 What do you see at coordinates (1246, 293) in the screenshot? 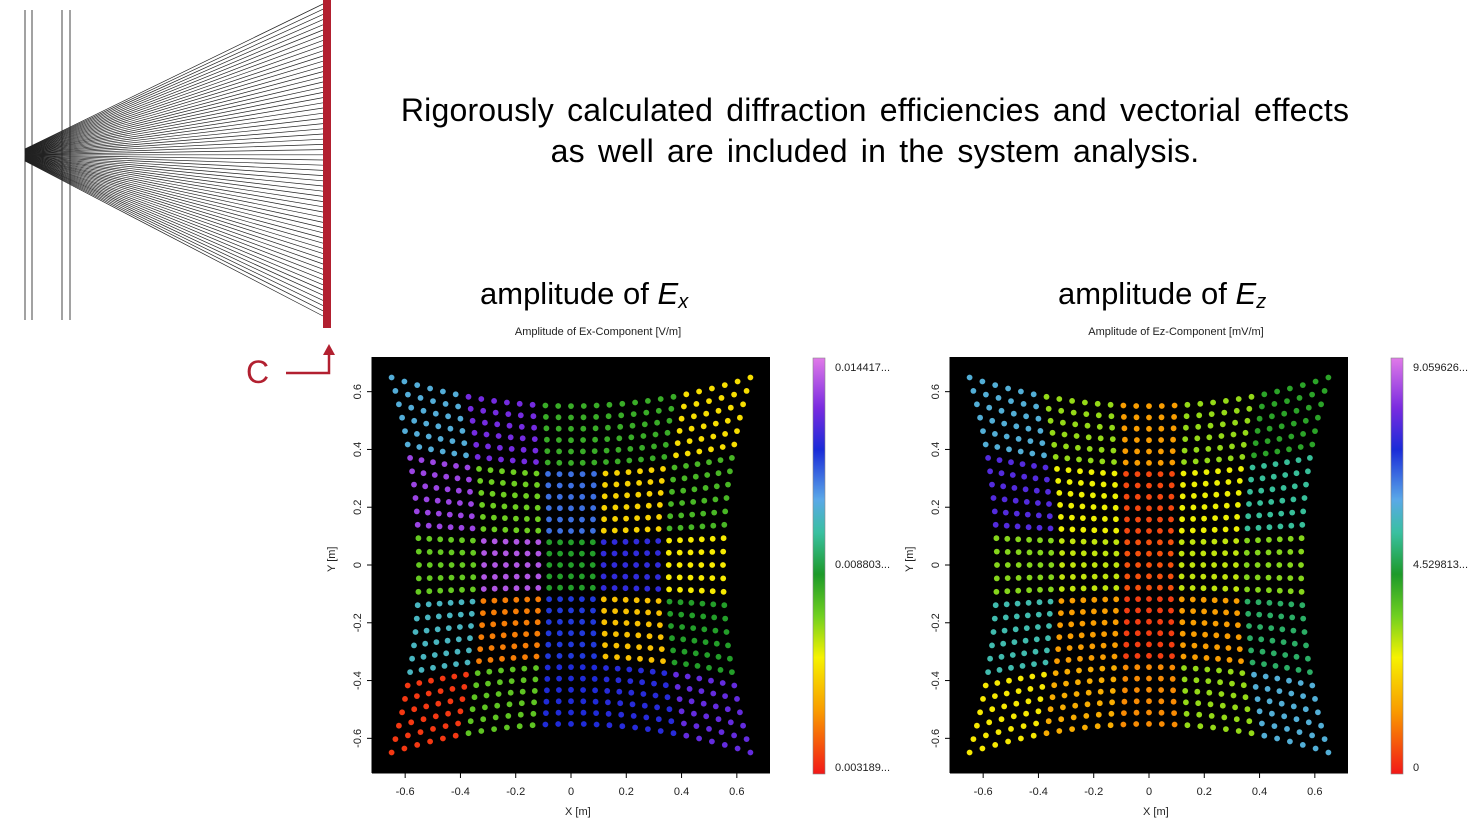
I see `ez-heading-var: E` at bounding box center [1246, 293].